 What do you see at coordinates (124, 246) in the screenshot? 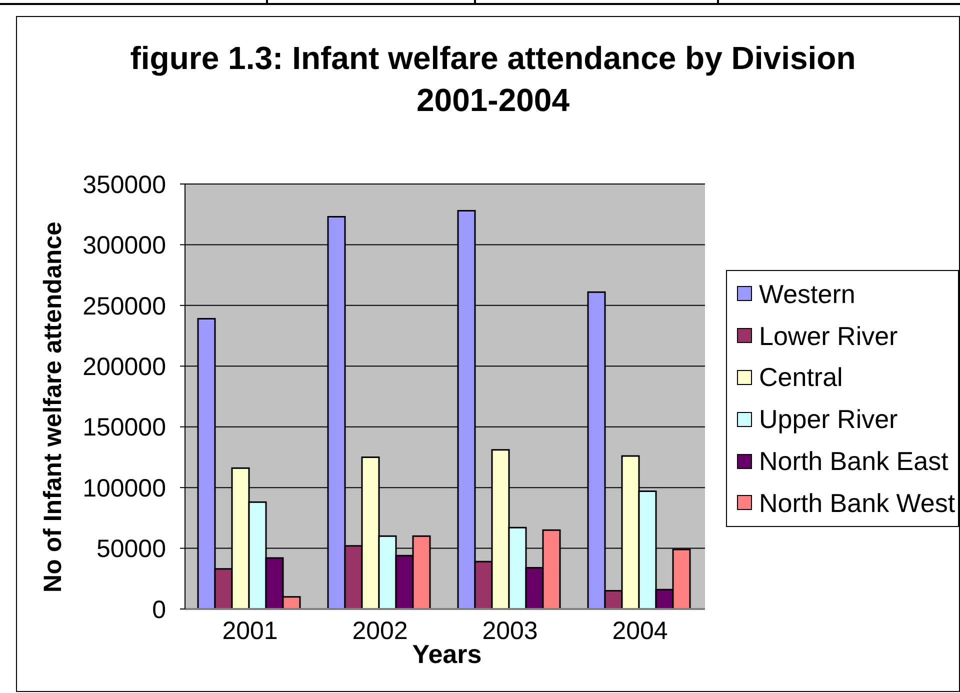
I see `y-tick-label: 300000` at bounding box center [124, 246].